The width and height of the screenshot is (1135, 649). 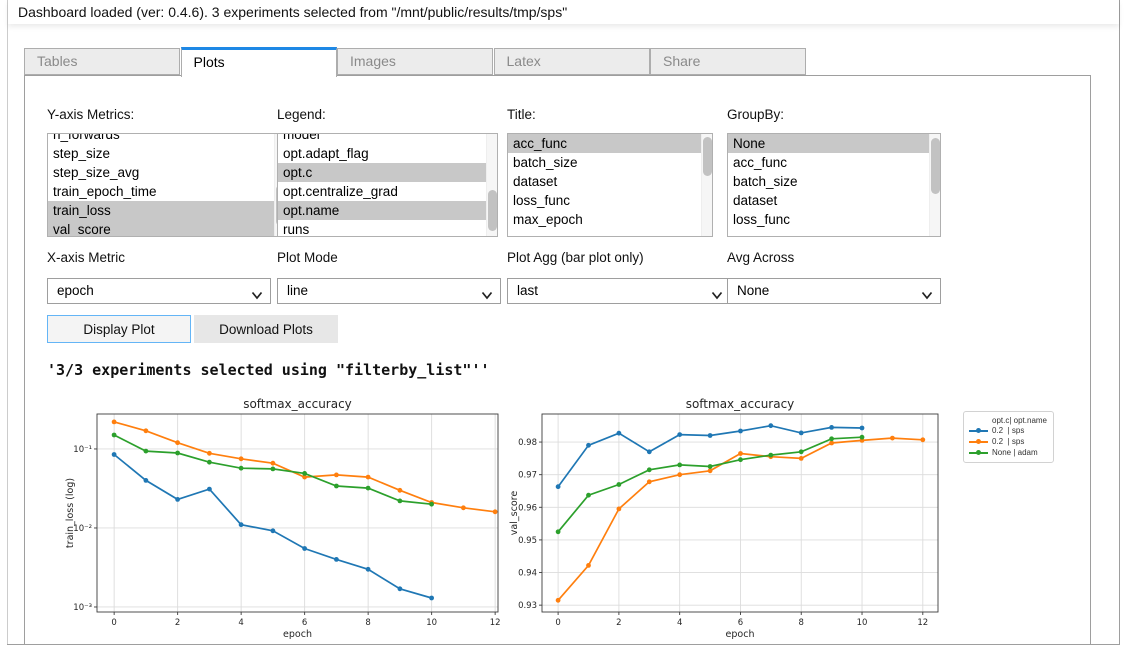 What do you see at coordinates (521, 114) in the screenshot?
I see `label-title: Title:` at bounding box center [521, 114].